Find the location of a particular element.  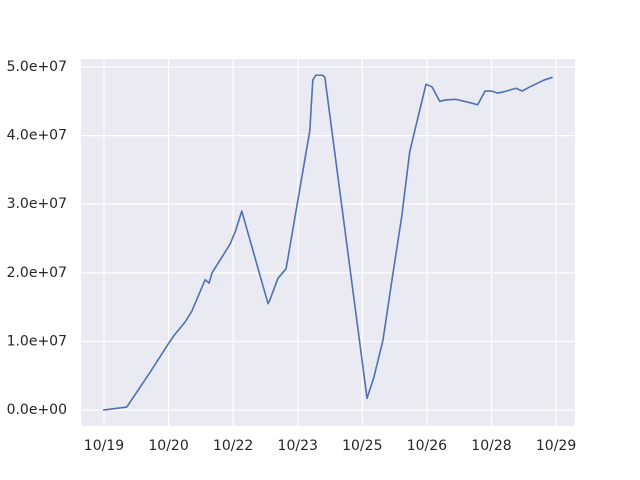

x-tick-label: 10/28 is located at coordinates (491, 446).